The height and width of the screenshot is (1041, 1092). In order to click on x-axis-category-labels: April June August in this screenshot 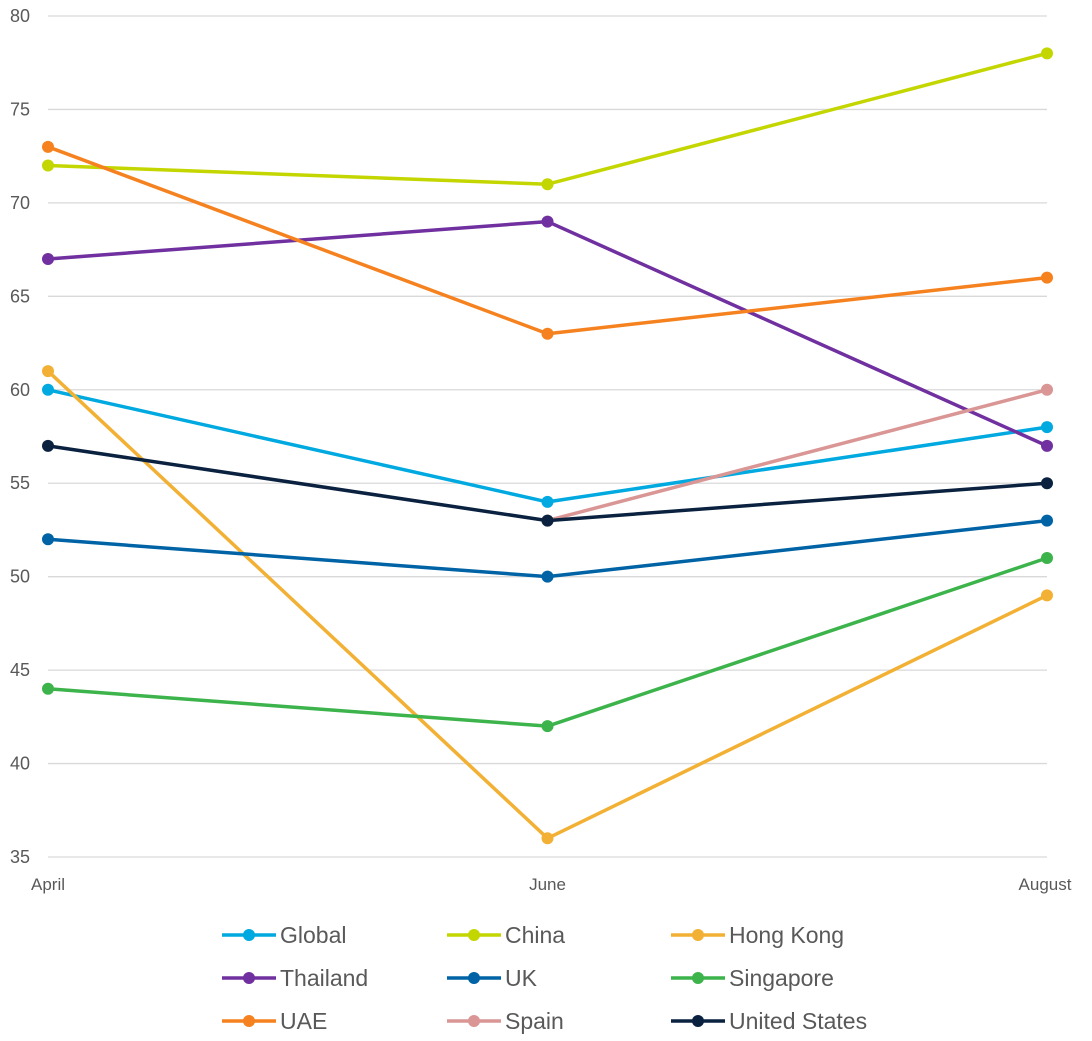, I will do `click(551, 884)`.